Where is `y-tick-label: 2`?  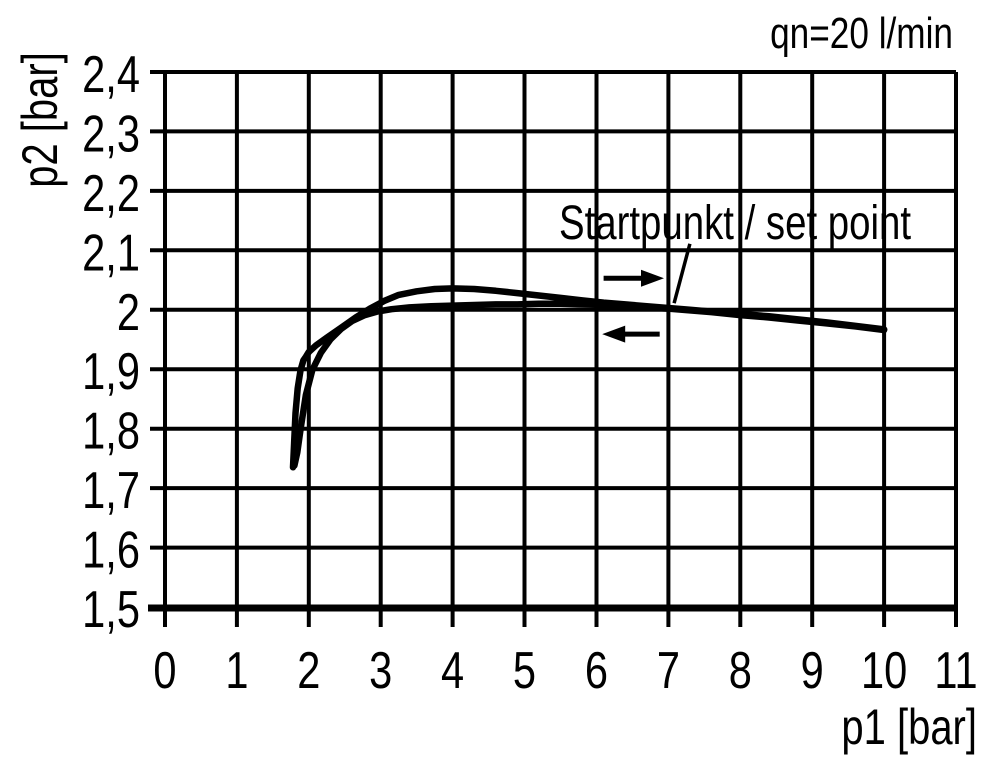
y-tick-label: 2 is located at coordinates (128, 311).